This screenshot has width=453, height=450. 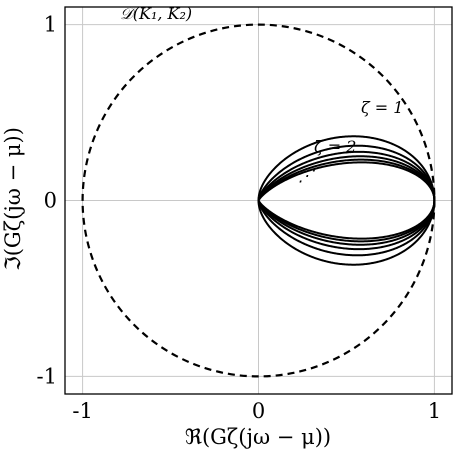 What do you see at coordinates (13, 199) in the screenshot?
I see `y-axis-label: ℑ(Gζ(jω − μ))` at bounding box center [13, 199].